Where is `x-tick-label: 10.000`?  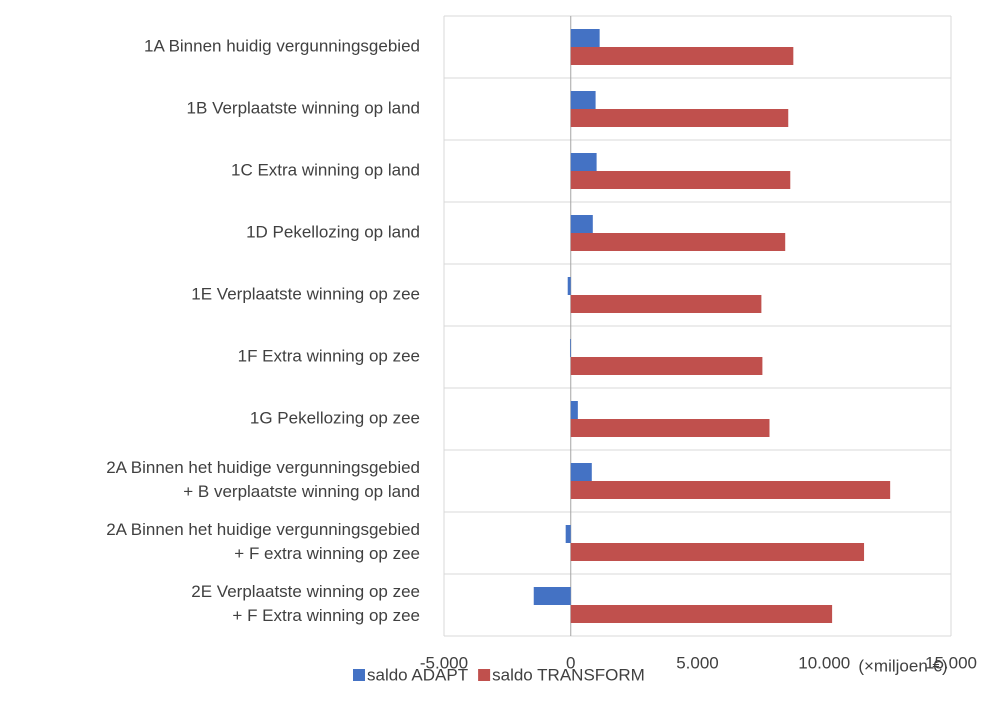 x-tick-label: 10.000 is located at coordinates (824, 662).